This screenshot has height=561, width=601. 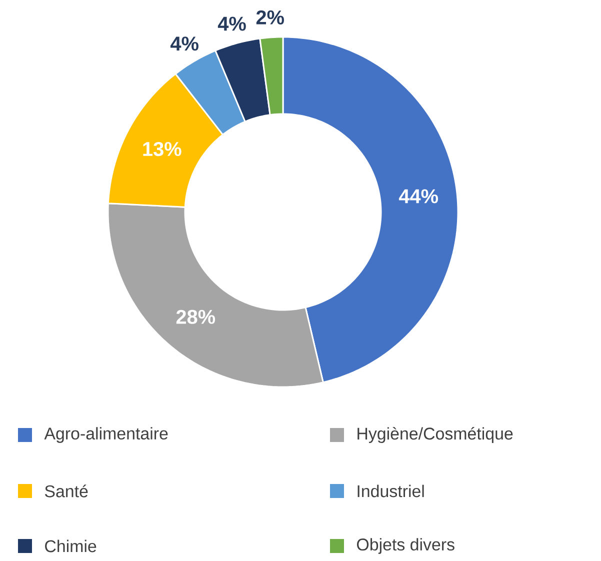 I want to click on legend-label: Chimie, so click(x=70, y=546).